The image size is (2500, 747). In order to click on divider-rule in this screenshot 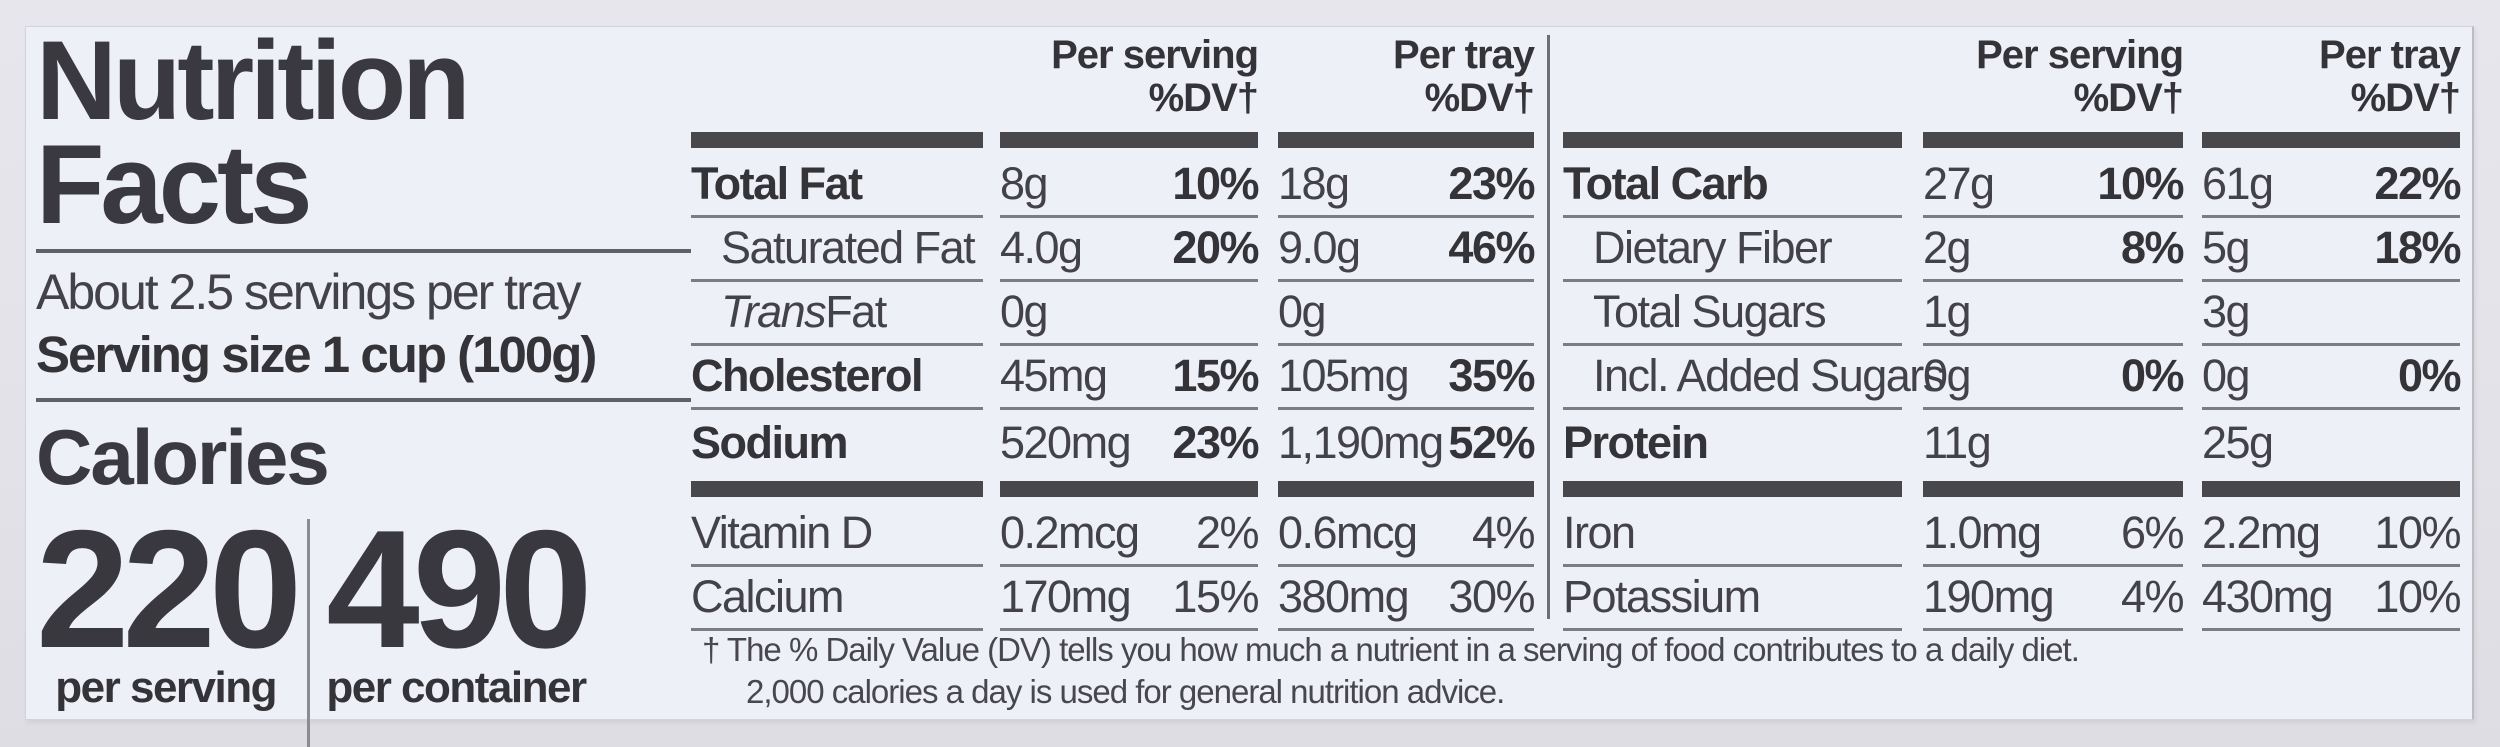, I will do `click(363, 251)`.